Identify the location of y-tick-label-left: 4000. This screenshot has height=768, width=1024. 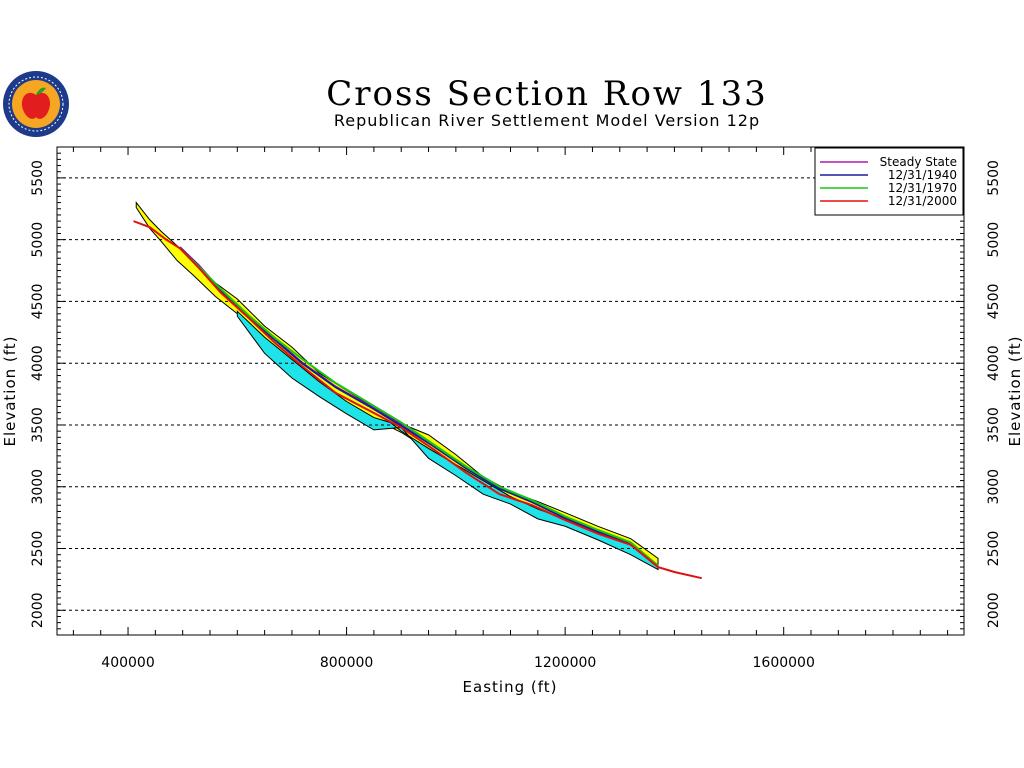
(38, 363).